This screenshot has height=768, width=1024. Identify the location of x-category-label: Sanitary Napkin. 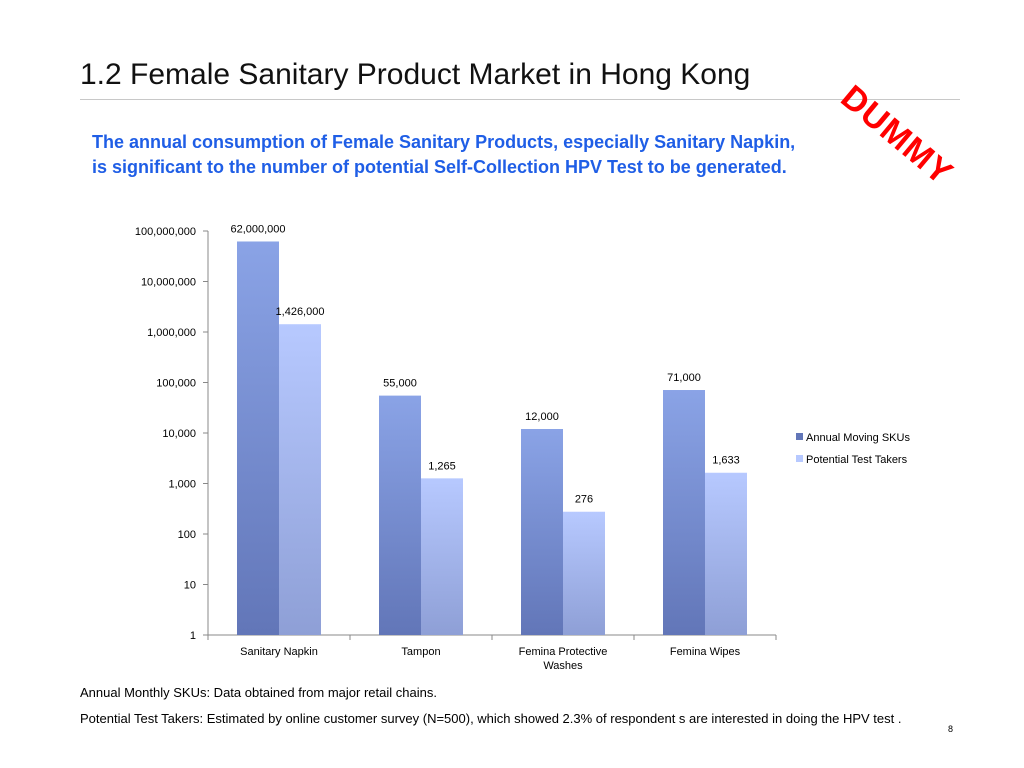
(279, 652).